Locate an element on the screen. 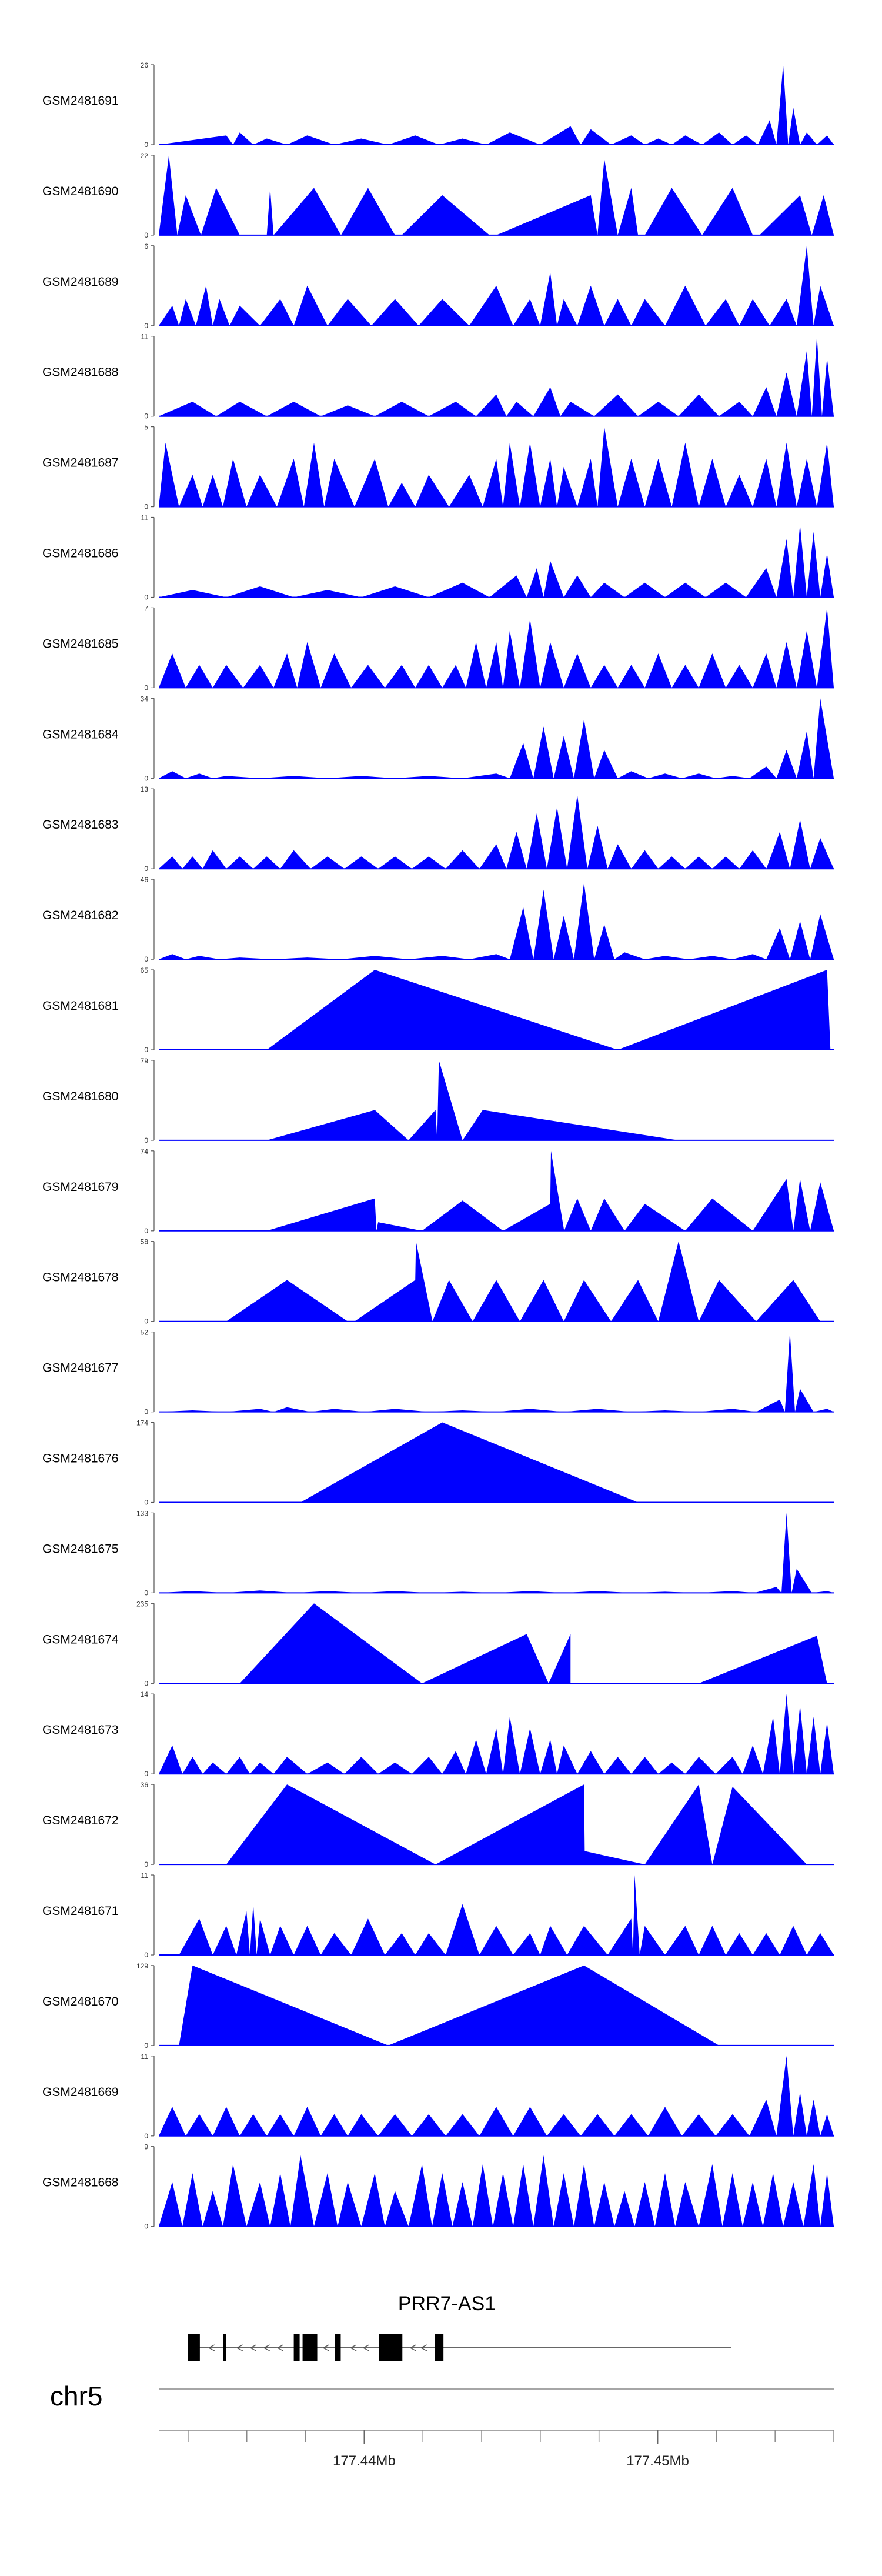 The width and height of the screenshot is (882, 2576). track-GSM2481683: GSM2481683 13 0 is located at coordinates (438, 829).